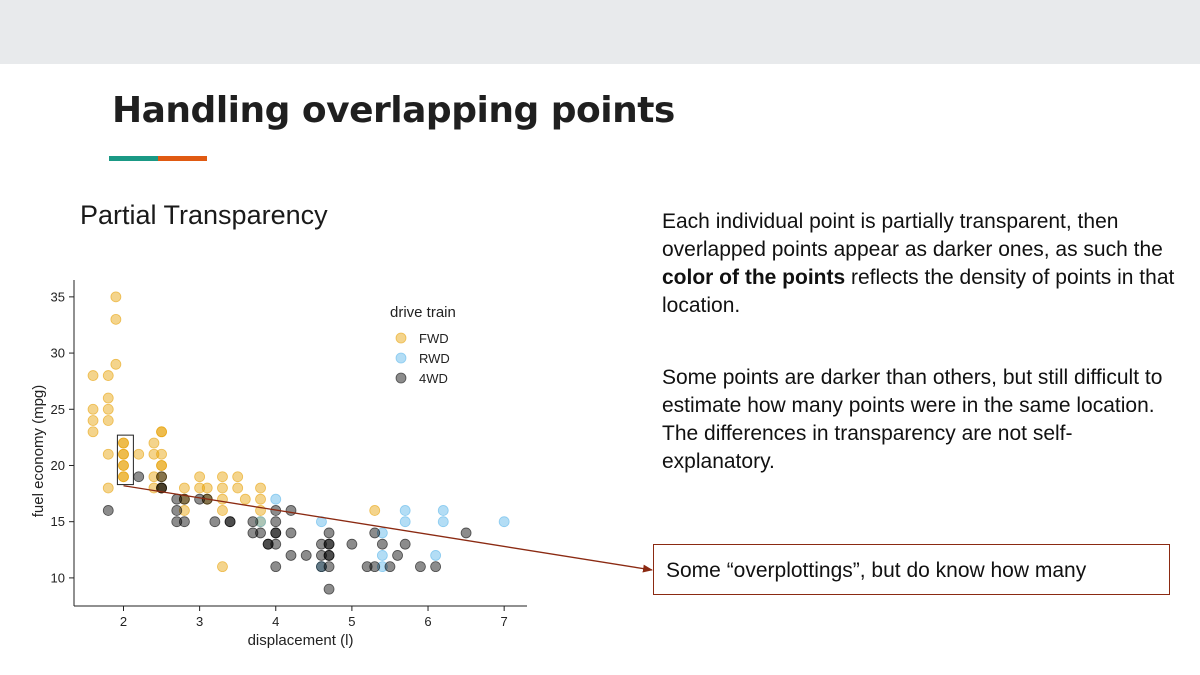  Describe the element at coordinates (434, 358) in the screenshot. I see `legend-label-rwd: RWD` at that location.